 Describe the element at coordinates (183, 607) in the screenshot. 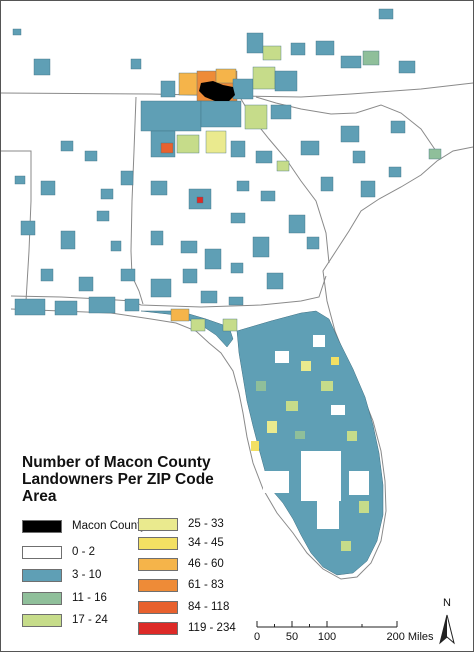

I see `legend-item-84-118: 84 - 118` at that location.